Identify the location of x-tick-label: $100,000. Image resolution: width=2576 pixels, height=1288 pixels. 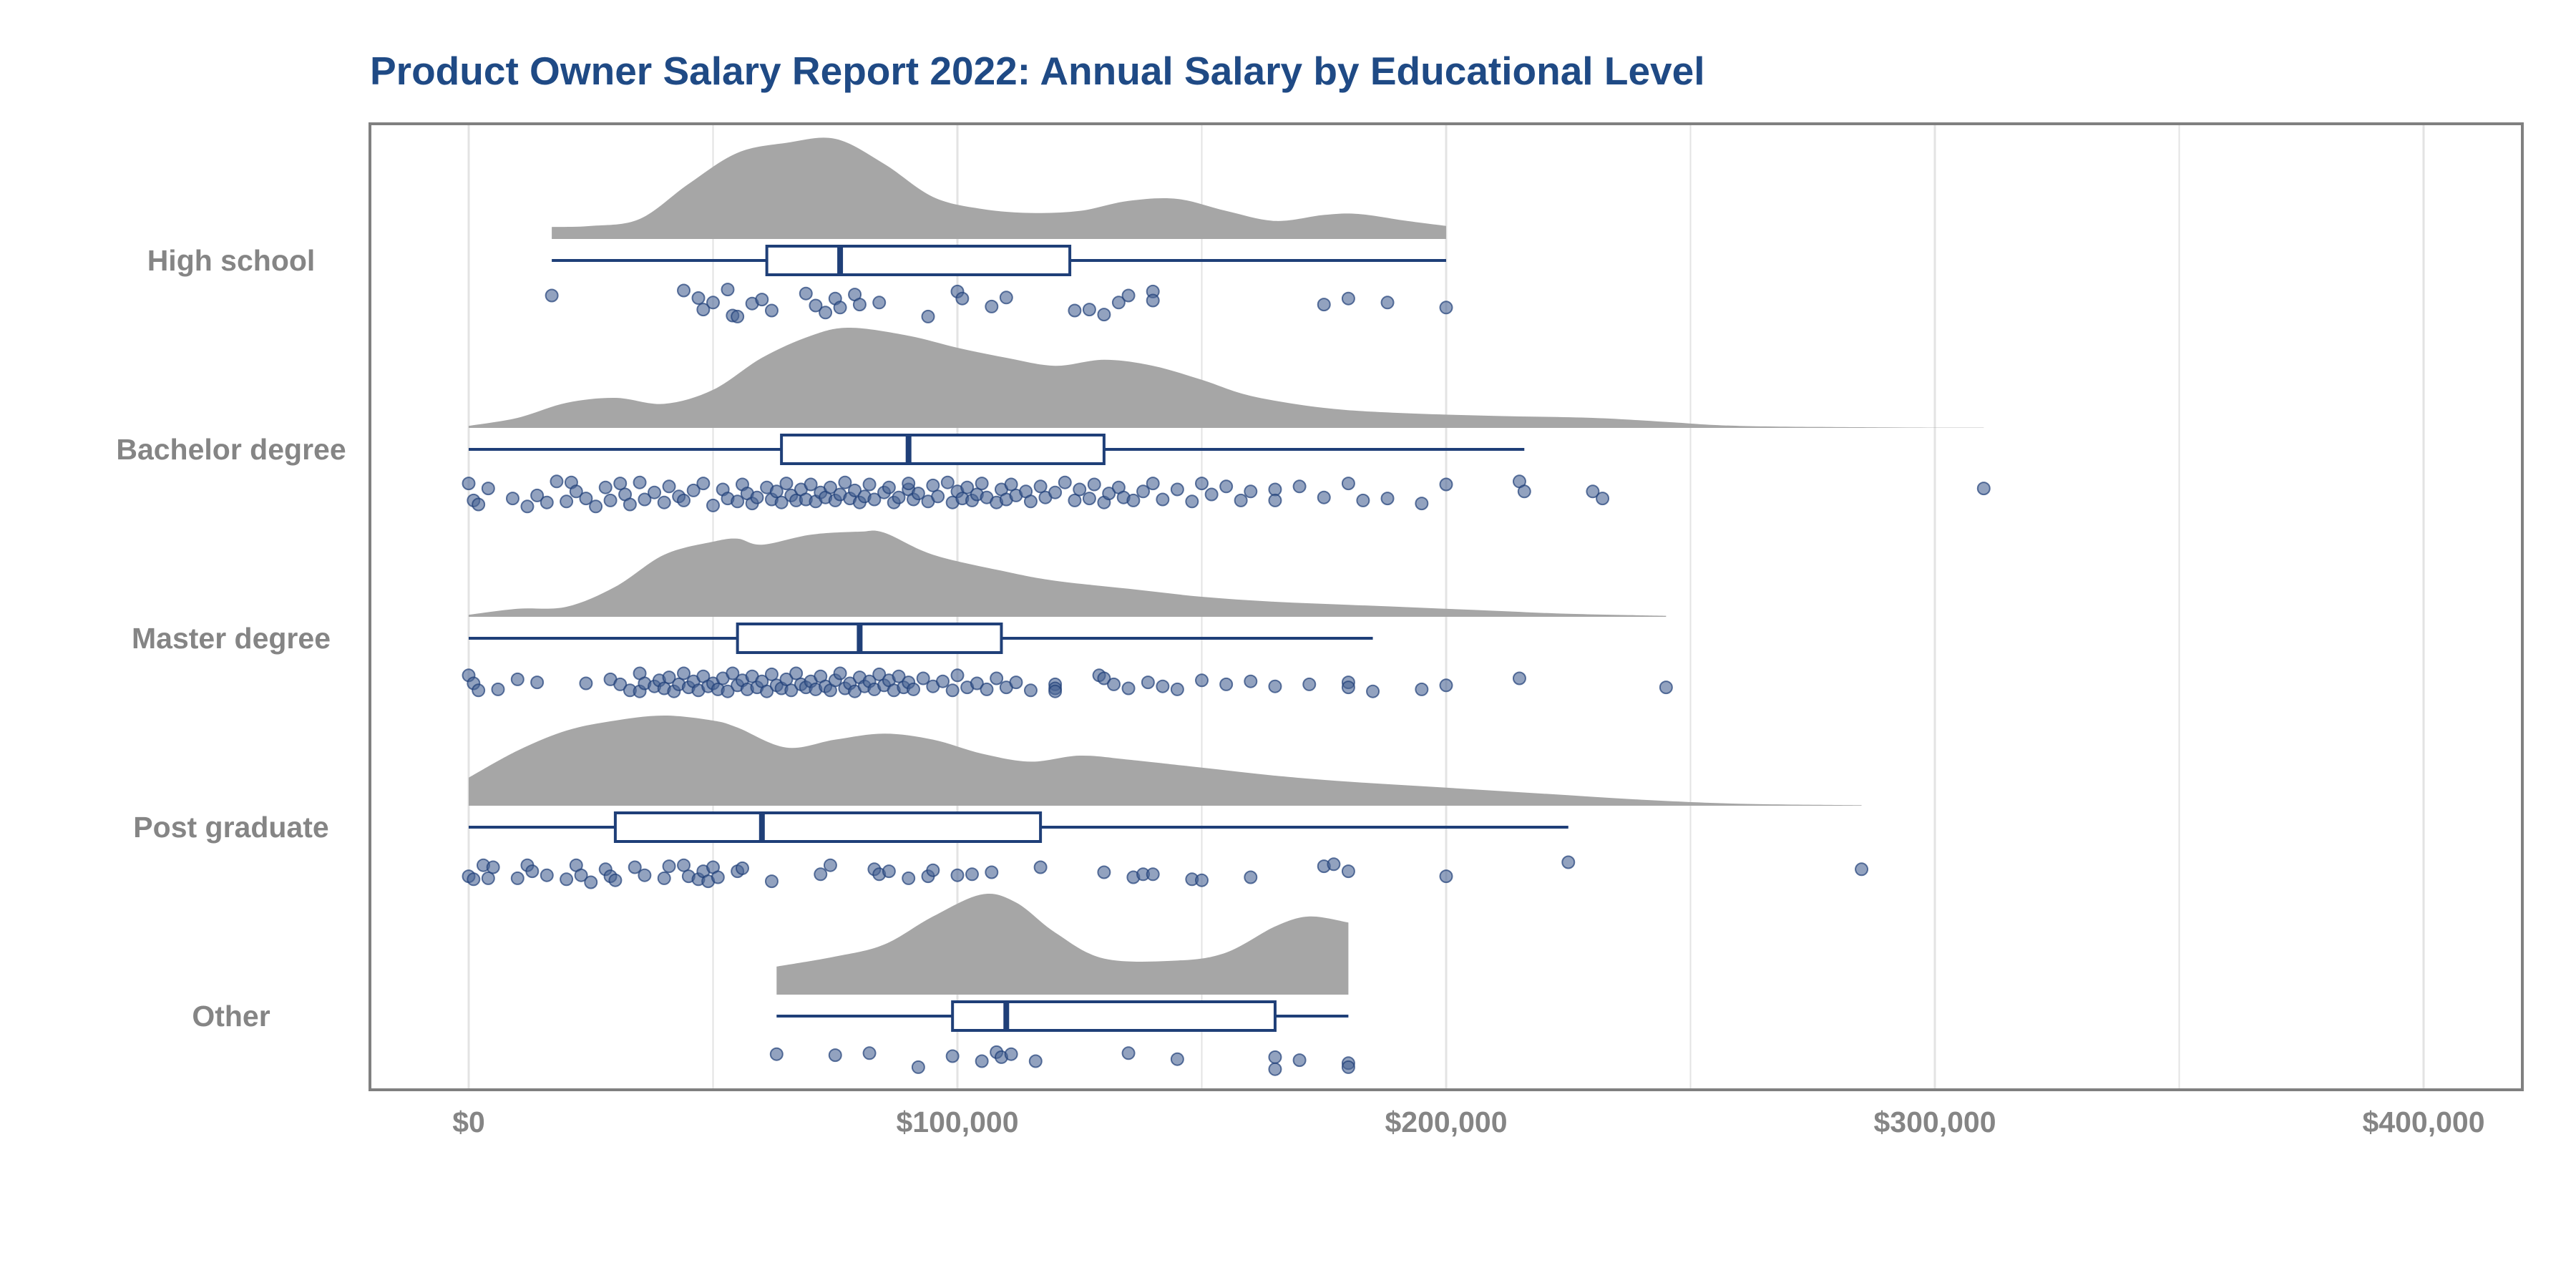
(957, 1122).